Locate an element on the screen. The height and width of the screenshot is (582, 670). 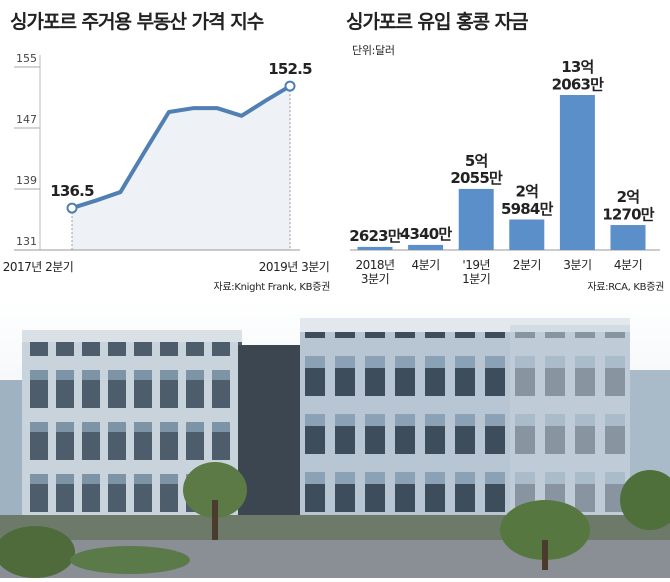
area is located at coordinates (181, 168).